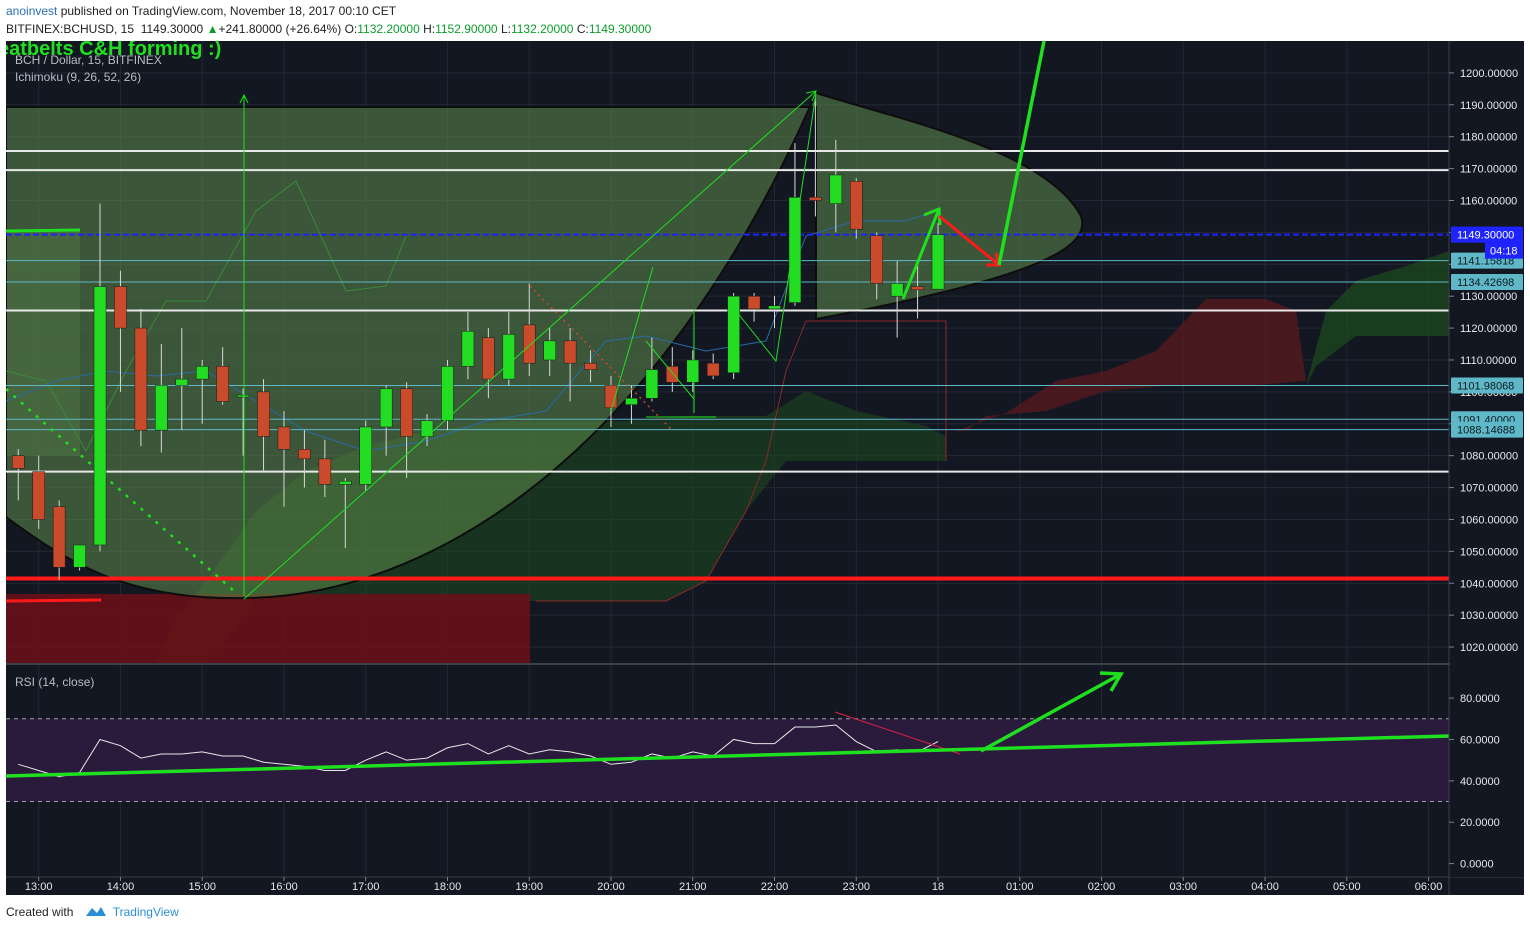  I want to click on price-tick-label: 1050.00000, so click(1489, 552).